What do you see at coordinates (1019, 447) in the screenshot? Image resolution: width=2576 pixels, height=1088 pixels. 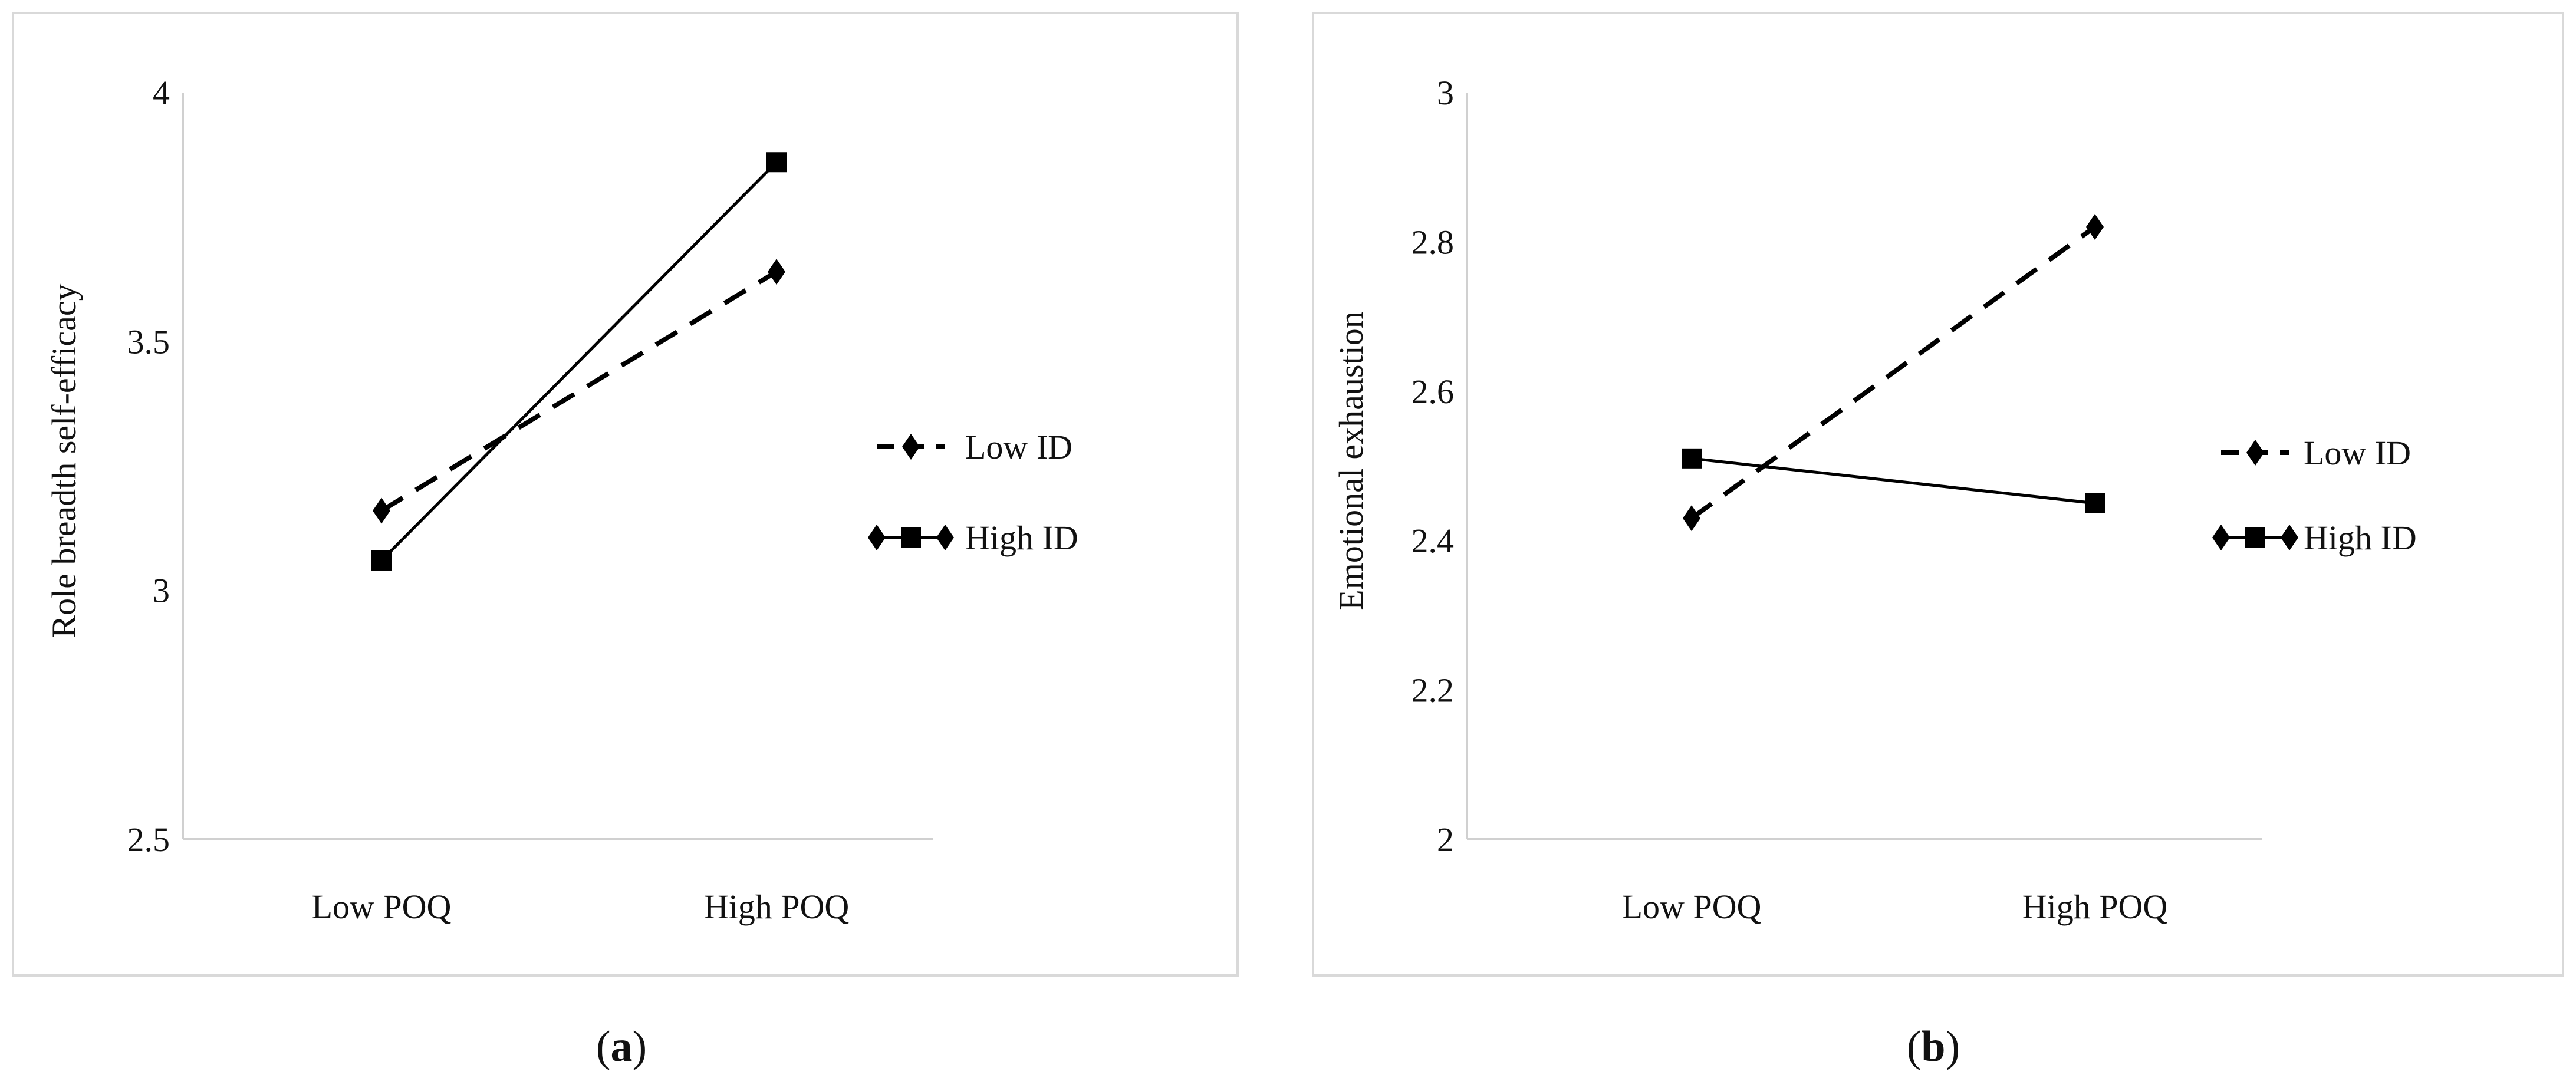 I see `panel-a-legend-0-label: Low ID` at bounding box center [1019, 447].